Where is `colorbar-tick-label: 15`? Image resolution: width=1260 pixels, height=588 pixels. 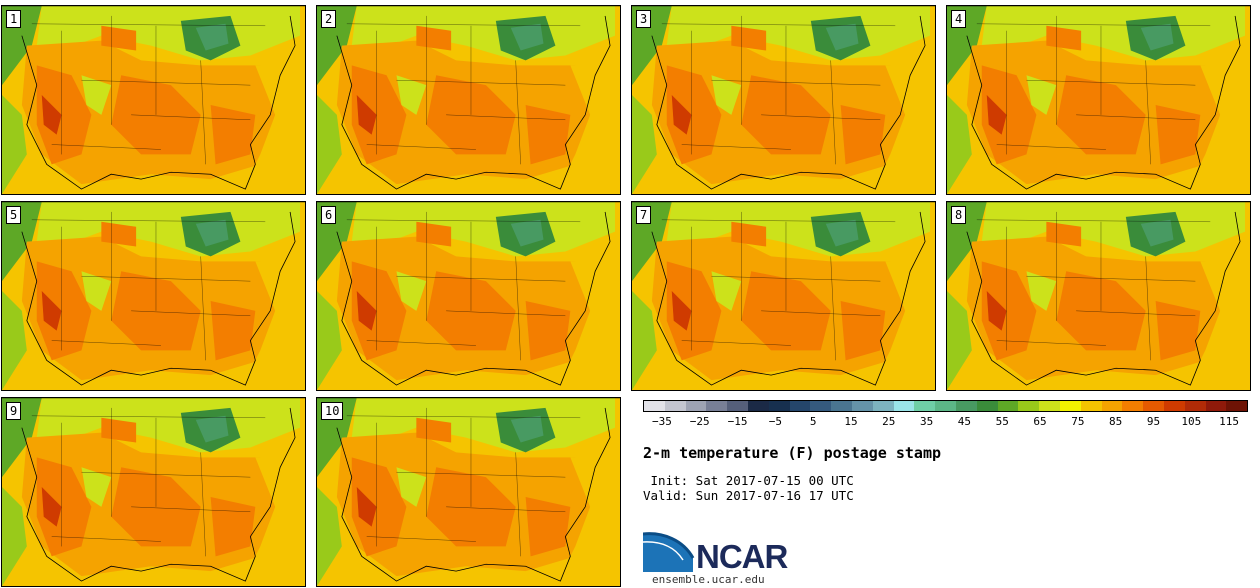
colorbar-tick-label: 15 is located at coordinates (851, 421).